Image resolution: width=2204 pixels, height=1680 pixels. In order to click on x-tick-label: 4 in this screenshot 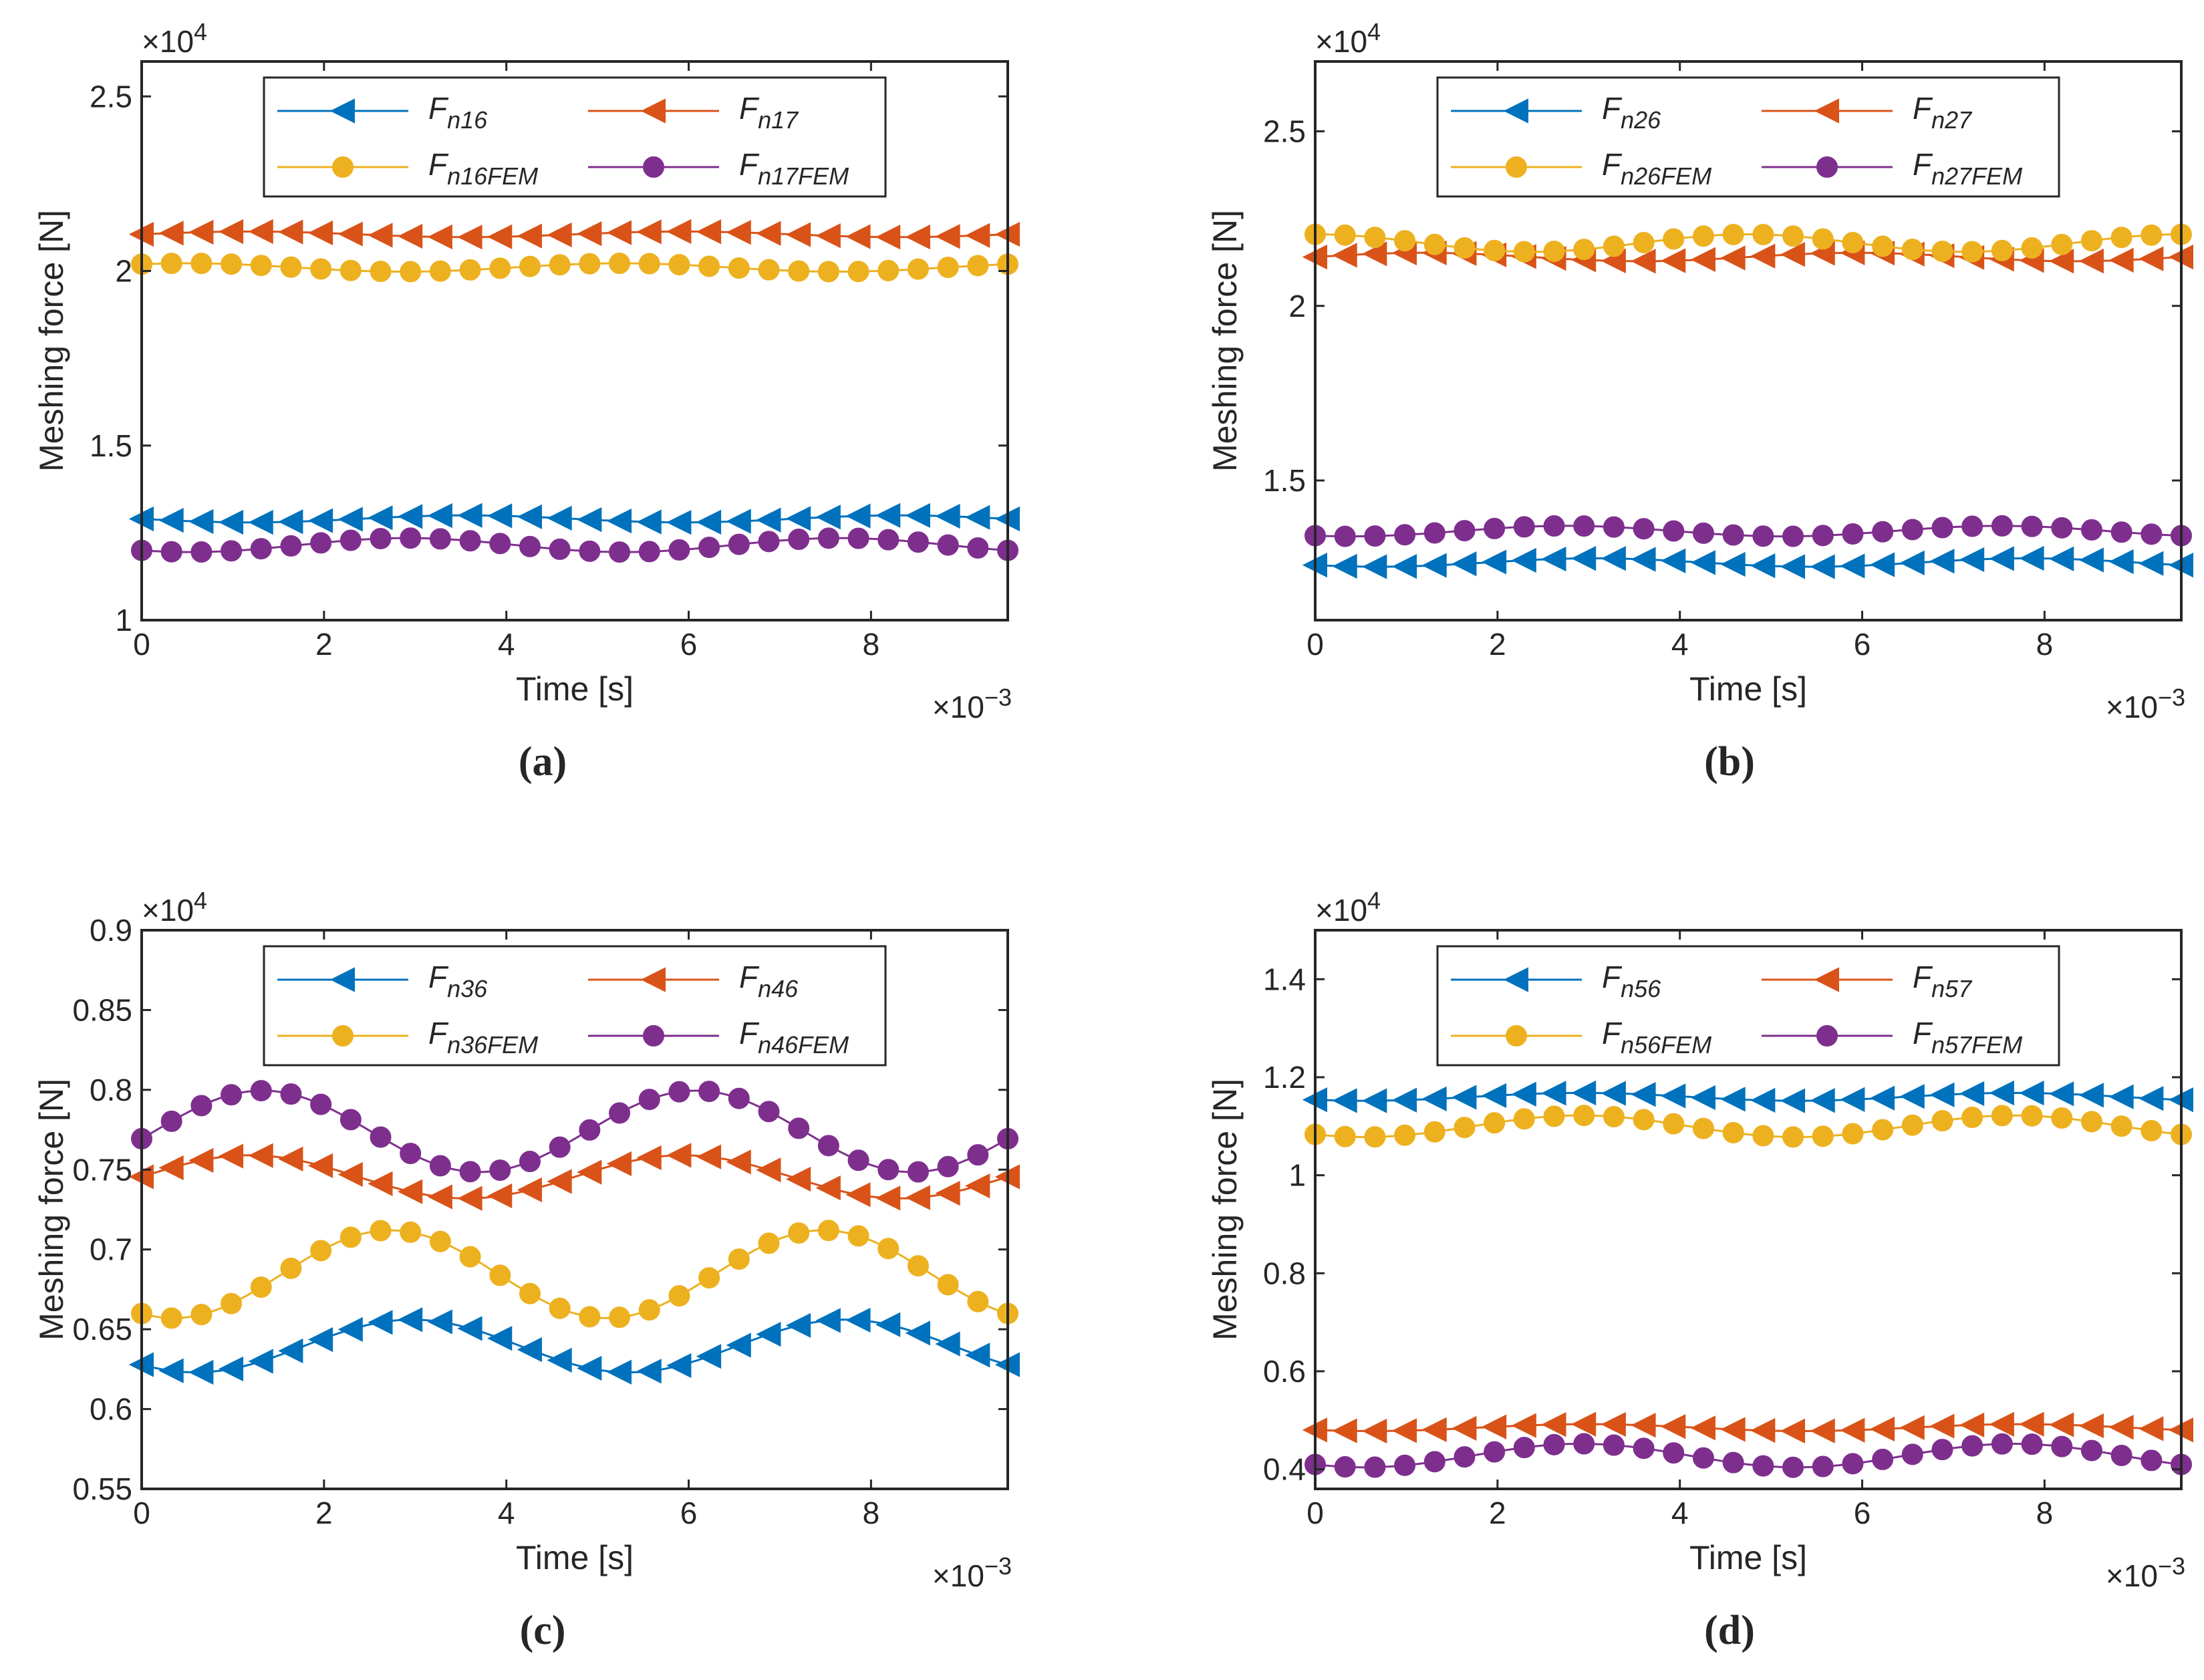, I will do `click(1680, 644)`.